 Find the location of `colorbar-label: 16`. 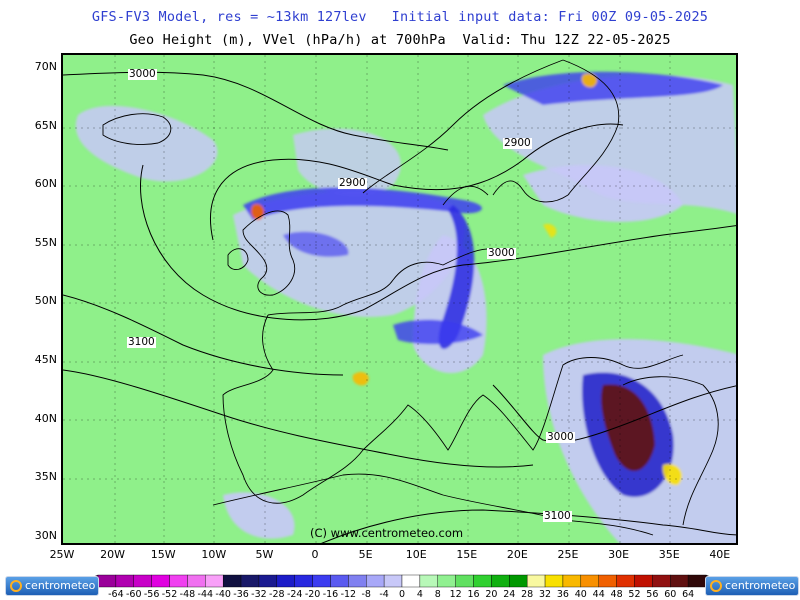

colorbar-label: 16 is located at coordinates (473, 594).